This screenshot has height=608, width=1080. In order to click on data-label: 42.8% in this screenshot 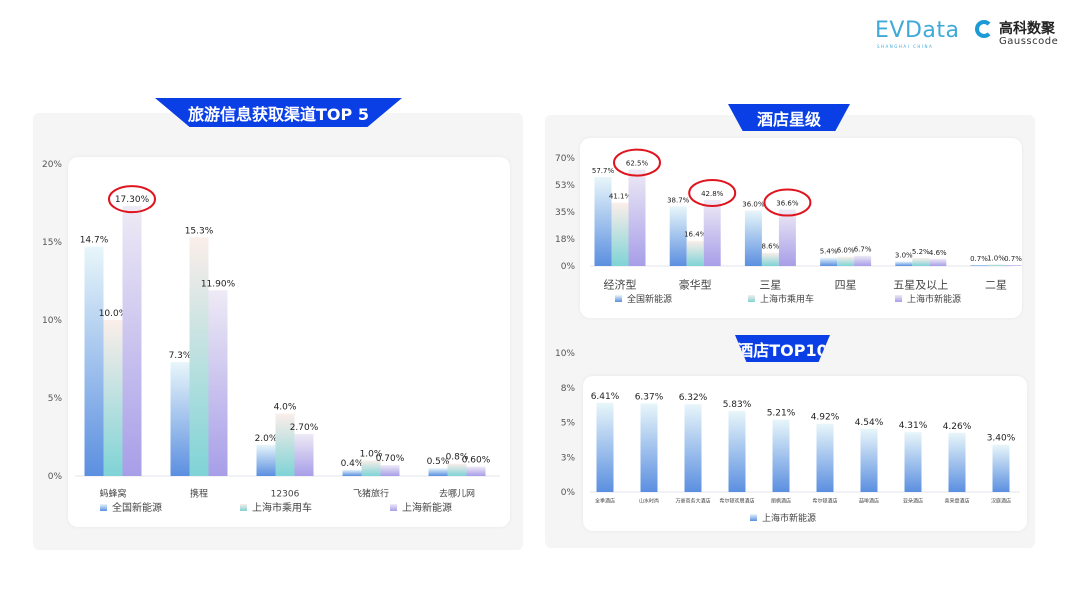, I will do `click(712, 194)`.